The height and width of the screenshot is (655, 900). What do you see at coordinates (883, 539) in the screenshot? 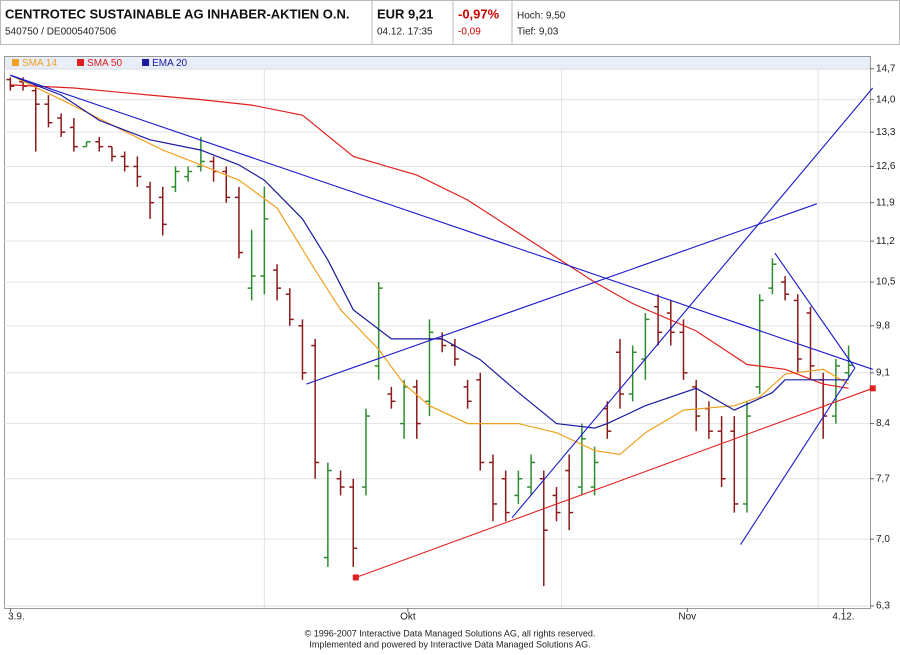
I see `y-tick-label: 7,0` at bounding box center [883, 539].